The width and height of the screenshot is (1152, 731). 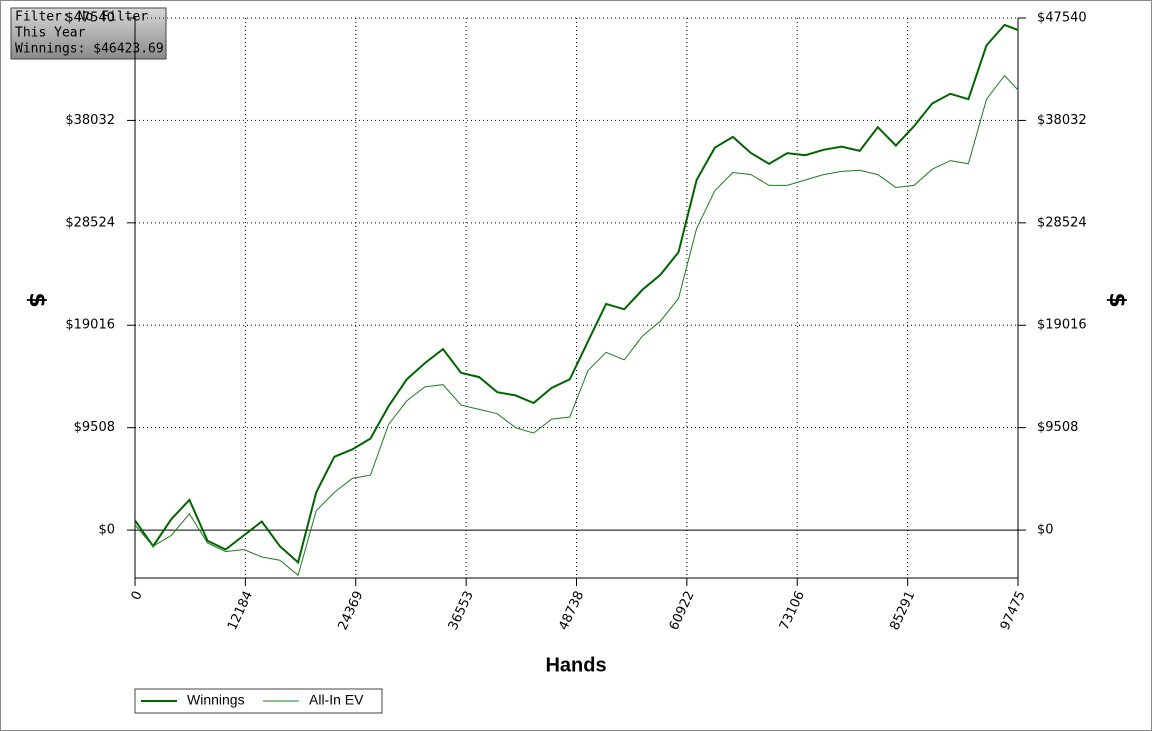 I want to click on y2-tick-label: $0, so click(x=1045, y=530).